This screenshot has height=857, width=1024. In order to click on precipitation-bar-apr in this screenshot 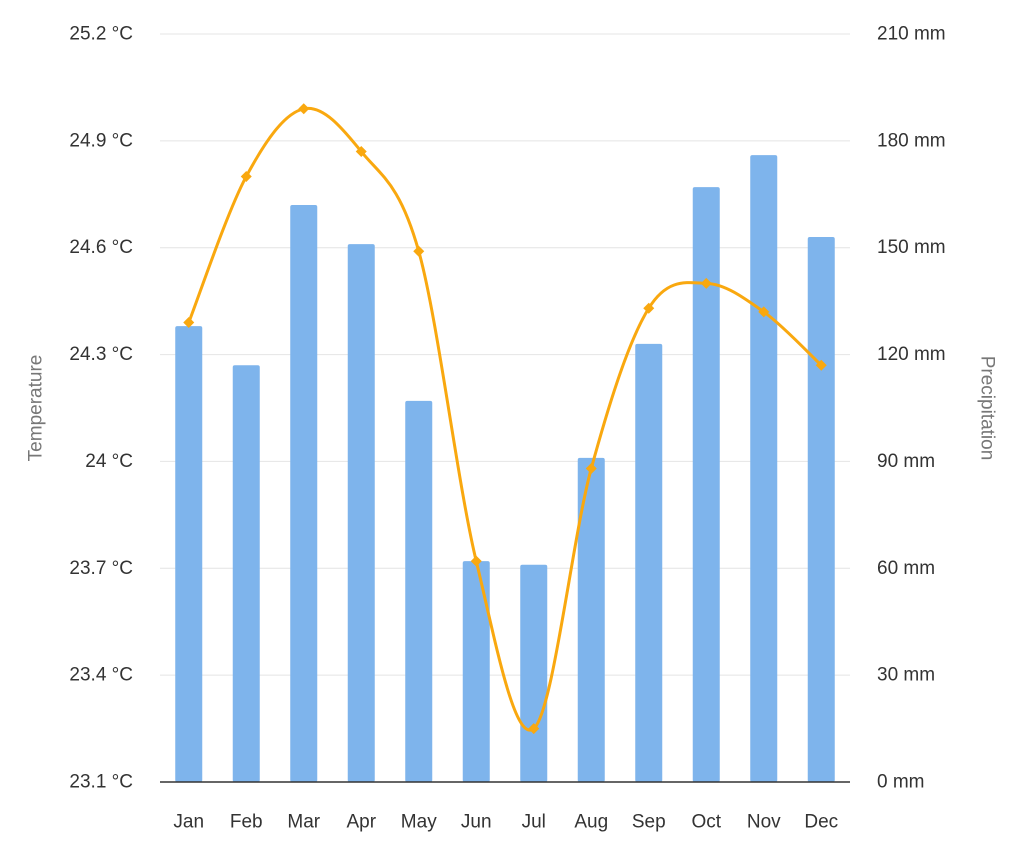, I will do `click(361, 513)`.